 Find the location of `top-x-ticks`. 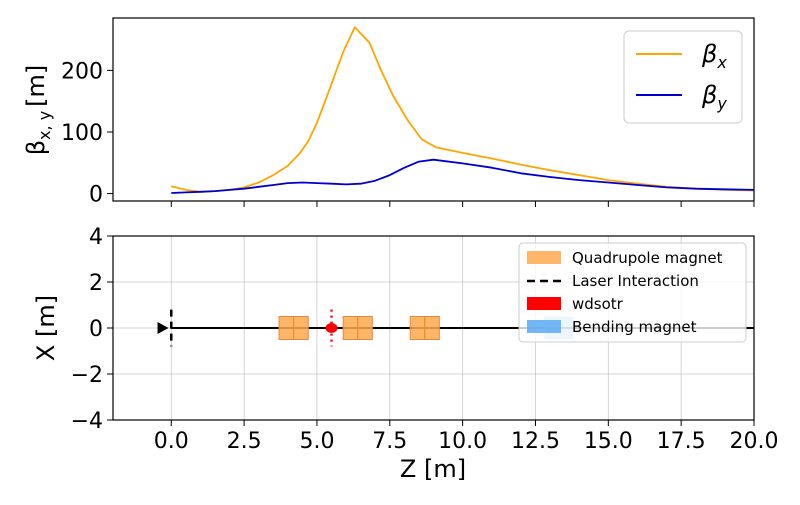

top-x-ticks is located at coordinates (462, 204).